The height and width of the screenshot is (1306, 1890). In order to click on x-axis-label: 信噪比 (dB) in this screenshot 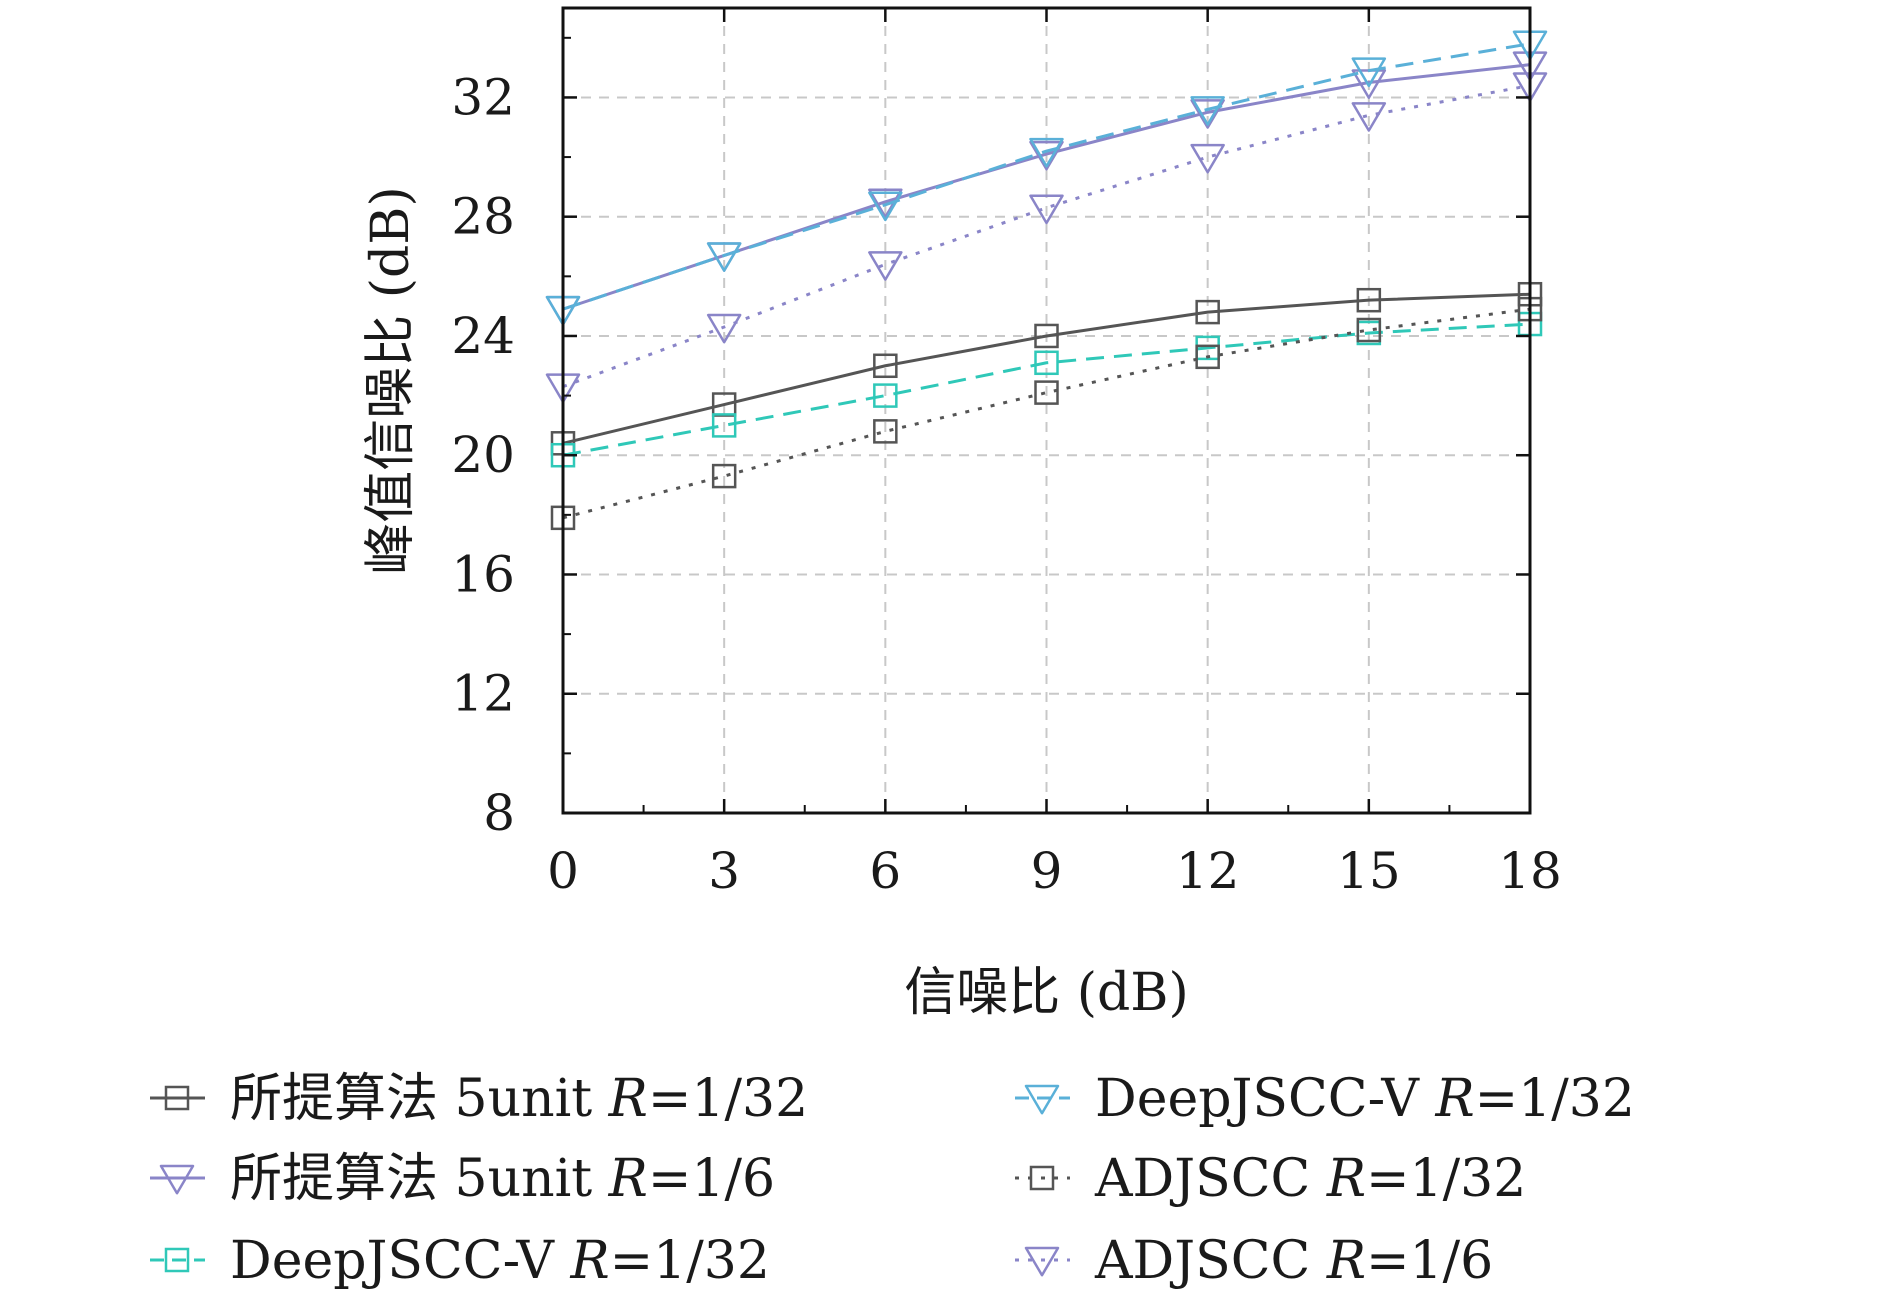, I will do `click(1046, 993)`.